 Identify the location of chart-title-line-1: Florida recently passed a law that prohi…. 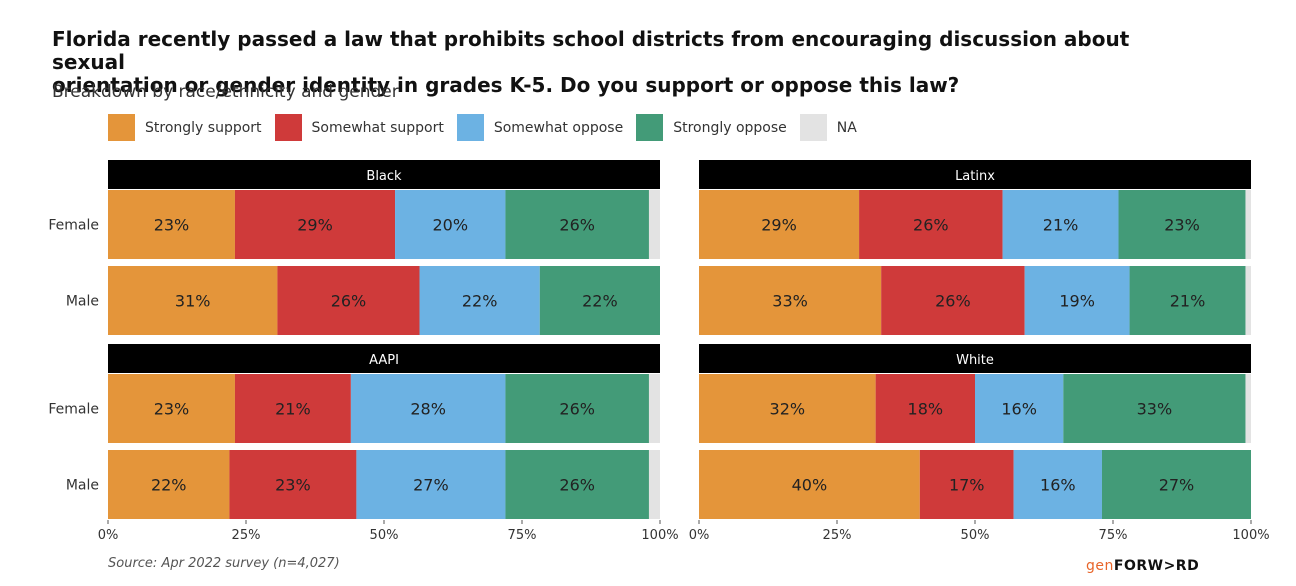
(591, 50).